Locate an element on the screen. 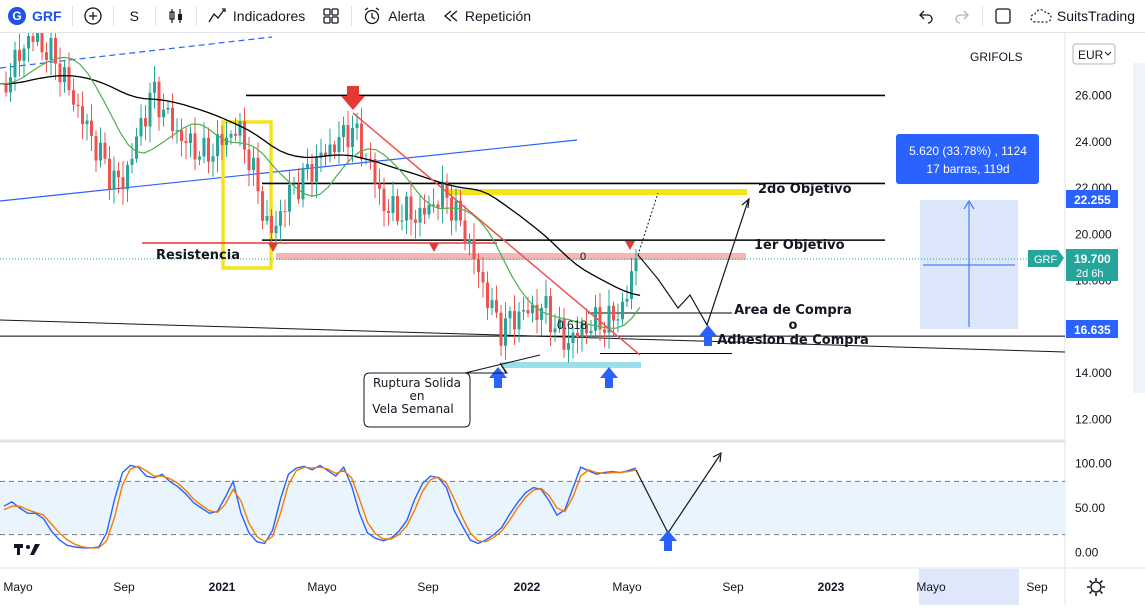  alert-button: Alerta is located at coordinates (393, 16).